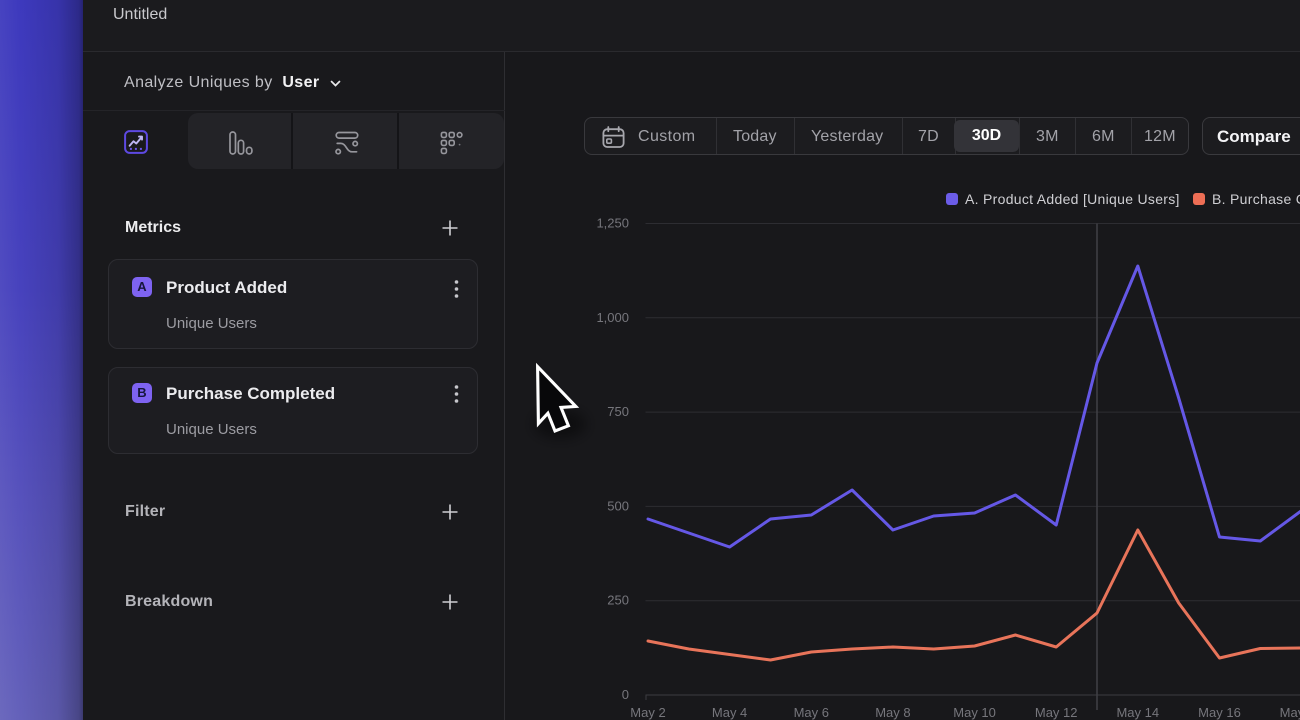 The image size is (1300, 720). Describe the element at coordinates (811, 712) in the screenshot. I see `svg-text: May 6` at that location.